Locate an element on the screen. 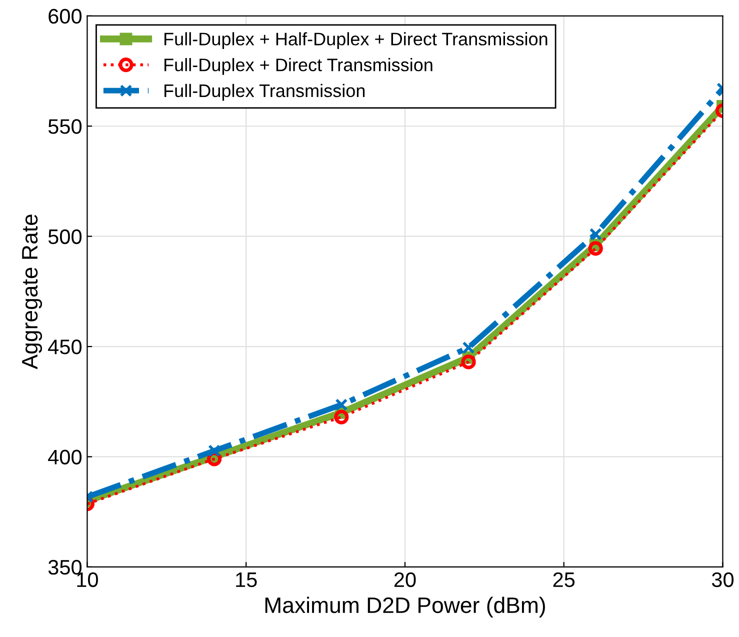 The width and height of the screenshot is (739, 637). x-tick-label: 20 is located at coordinates (405, 580).